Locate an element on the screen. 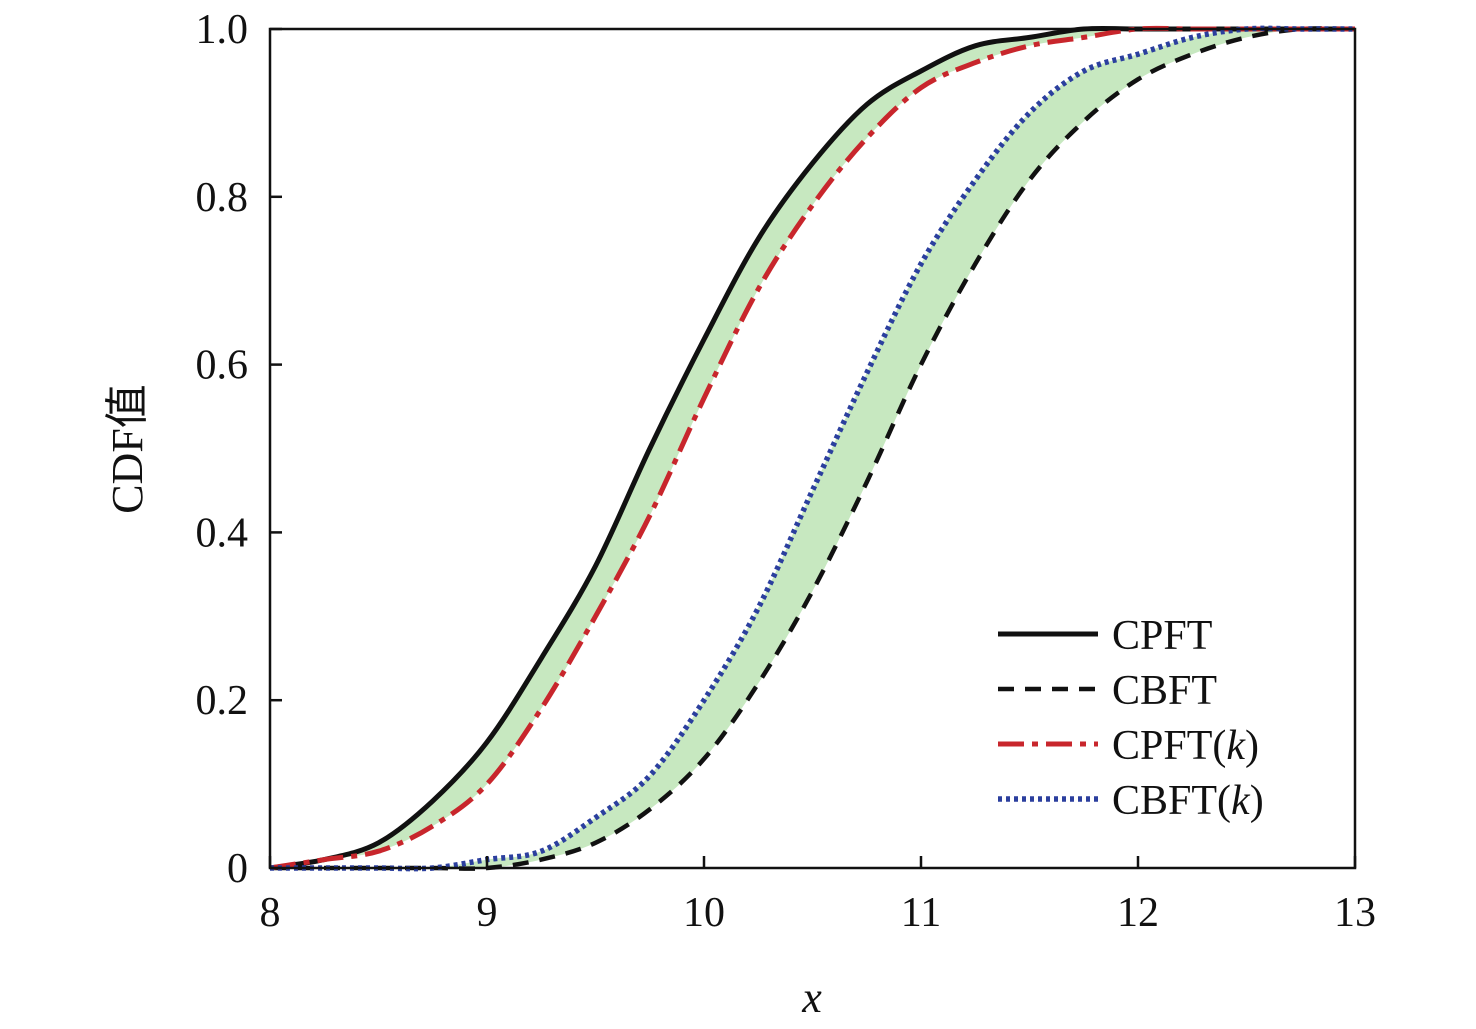 The image size is (1476, 1029). legend-label: CPFT(k) is located at coordinates (1185, 746).